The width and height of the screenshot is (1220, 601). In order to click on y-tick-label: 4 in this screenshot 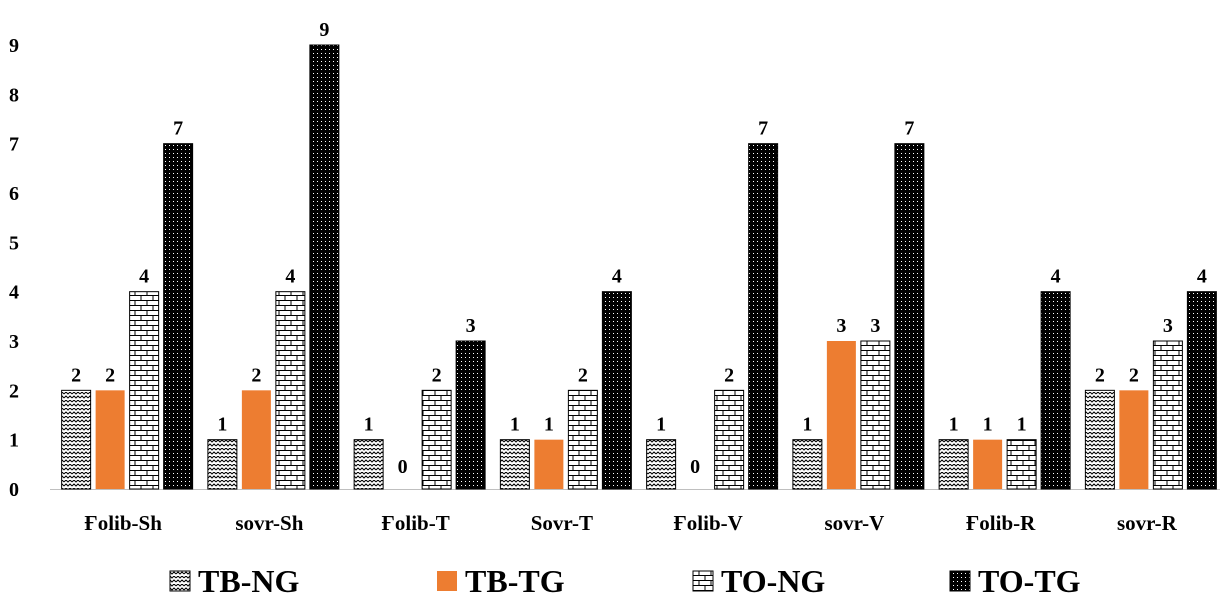, I will do `click(14, 293)`.